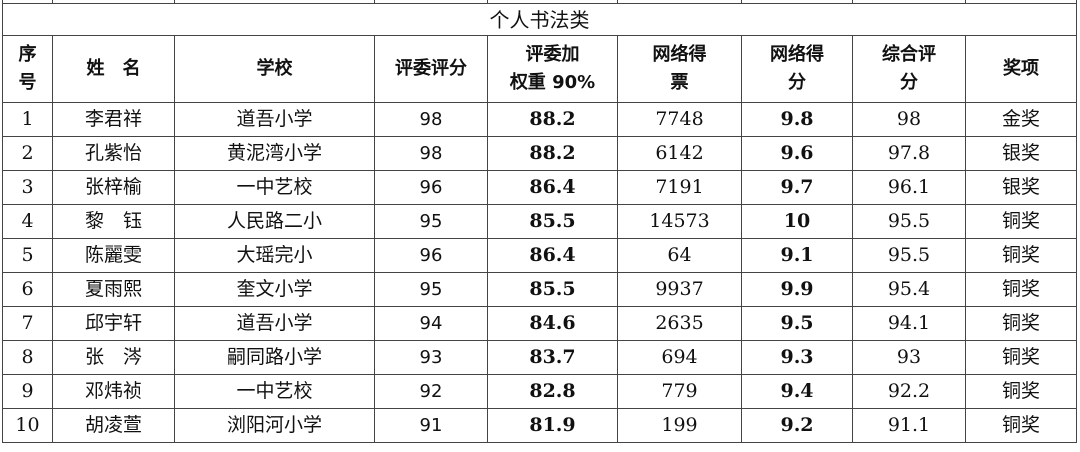 Image resolution: width=1080 pixels, height=452 pixels. I want to click on cell-weighted-score: 85.5, so click(552, 221).